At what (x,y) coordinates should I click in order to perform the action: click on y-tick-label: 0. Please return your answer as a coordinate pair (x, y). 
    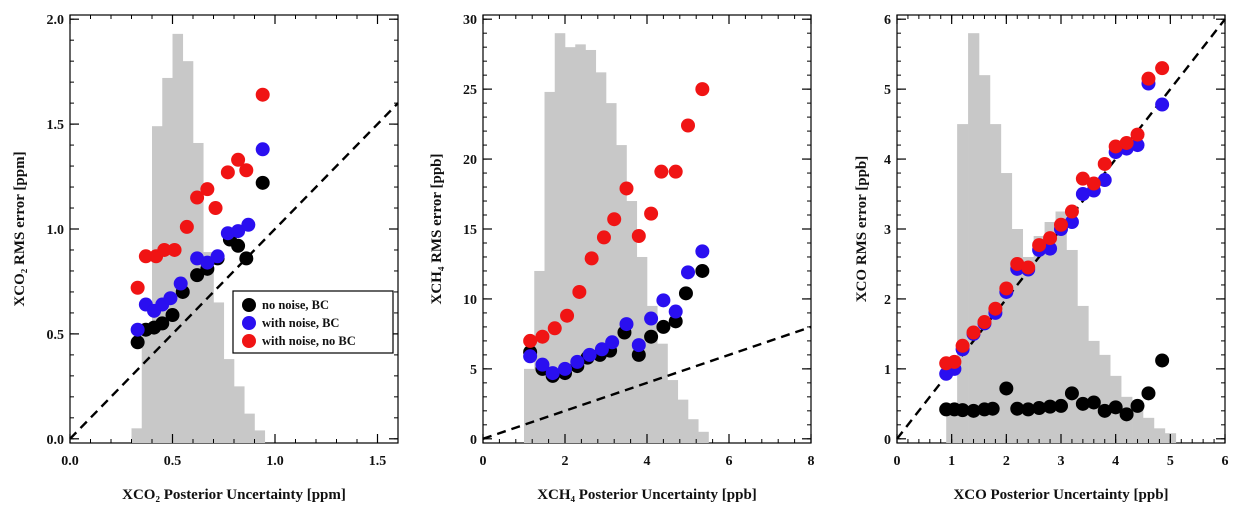
    Looking at the image, I should click on (473, 440).